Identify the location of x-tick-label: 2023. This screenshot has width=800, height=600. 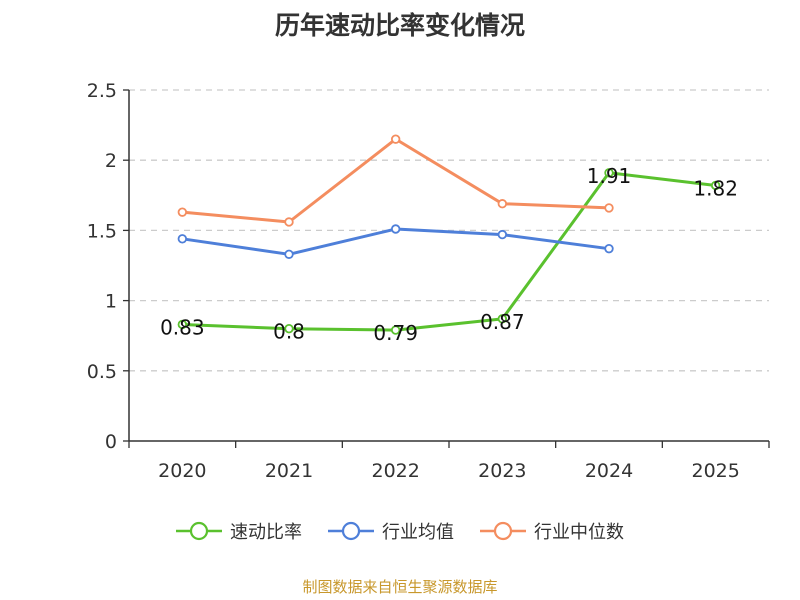
(502, 471).